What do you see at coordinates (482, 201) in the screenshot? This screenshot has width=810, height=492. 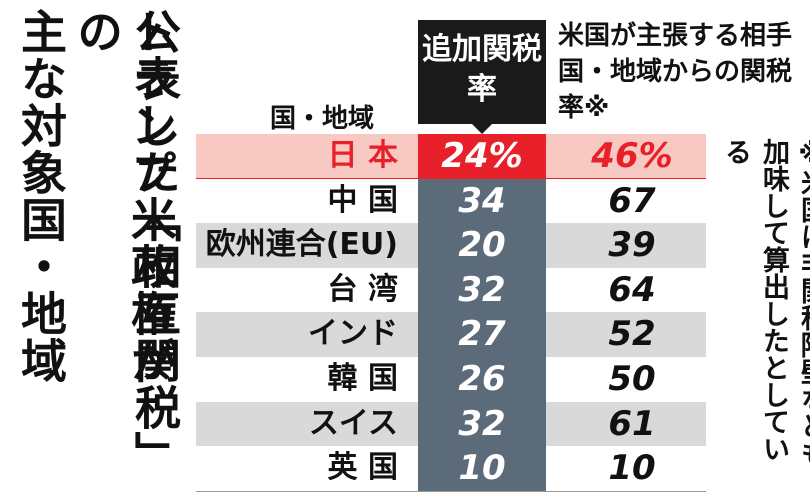 I see `additional-tariff-value: 34` at bounding box center [482, 201].